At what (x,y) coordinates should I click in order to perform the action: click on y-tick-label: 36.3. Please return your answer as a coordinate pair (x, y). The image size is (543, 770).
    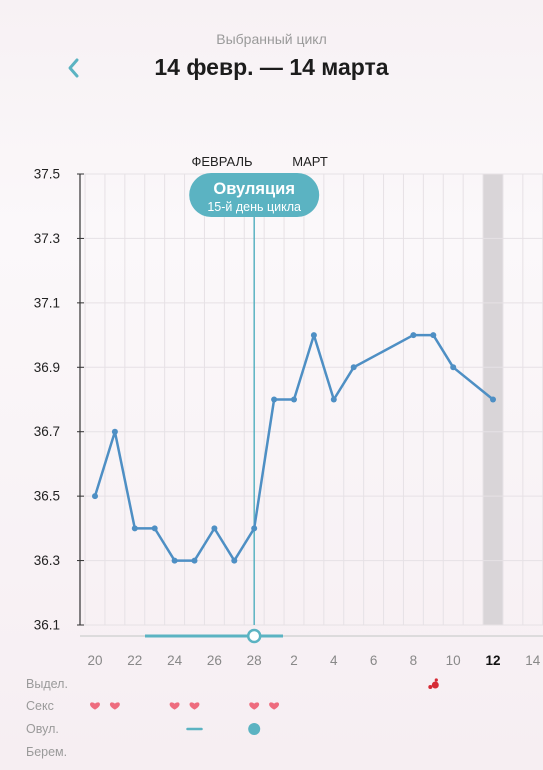
    Looking at the image, I should click on (47, 560).